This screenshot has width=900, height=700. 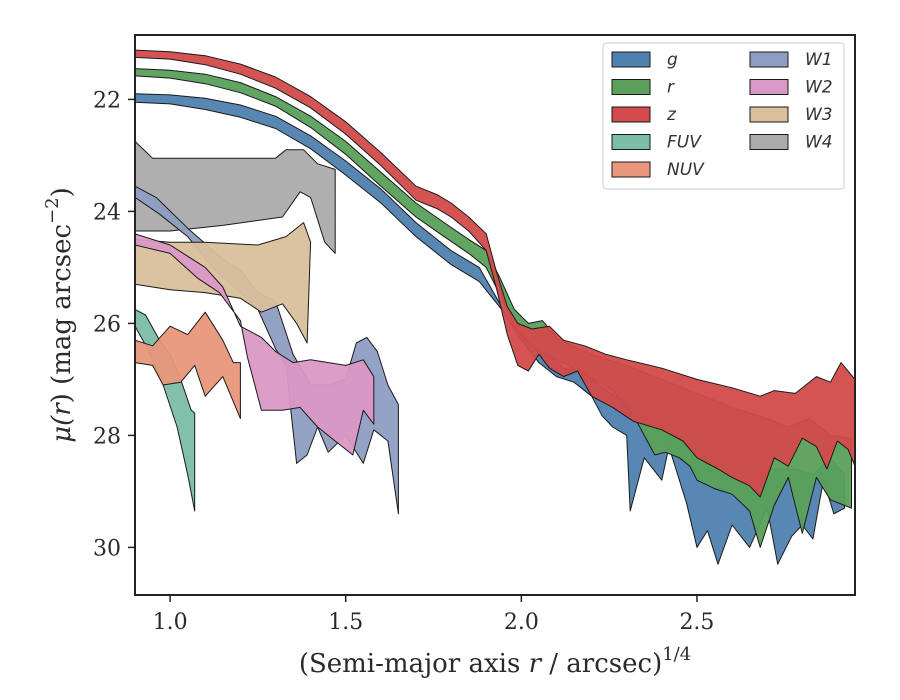 What do you see at coordinates (255, 344) in the screenshot?
I see `band-w2` at bounding box center [255, 344].